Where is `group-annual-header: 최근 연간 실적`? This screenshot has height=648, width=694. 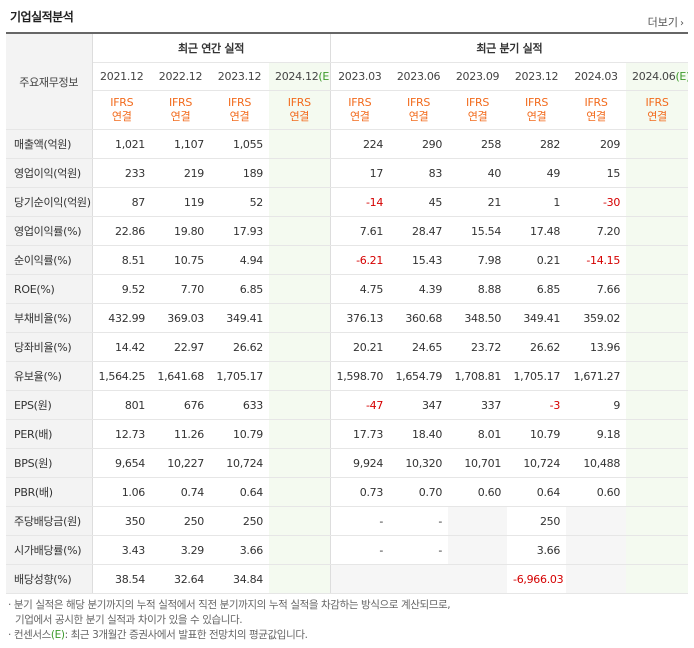
group-annual-header: 최근 연간 실적 is located at coordinates (211, 47).